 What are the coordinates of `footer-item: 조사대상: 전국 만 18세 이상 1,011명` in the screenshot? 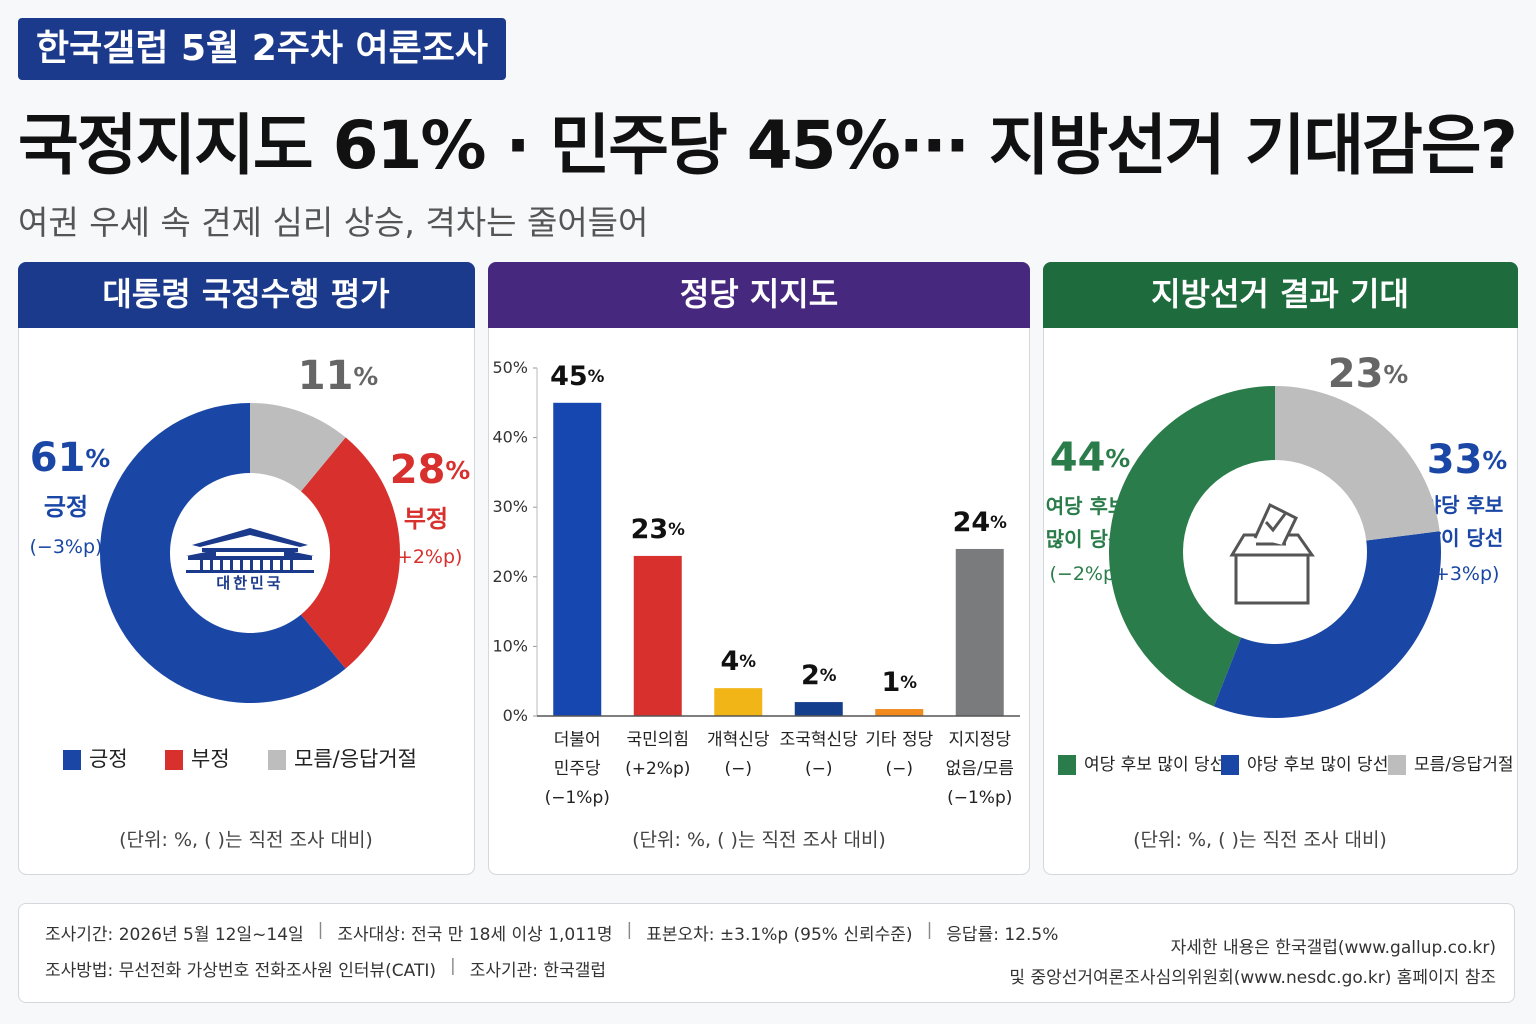 It's located at (475, 935).